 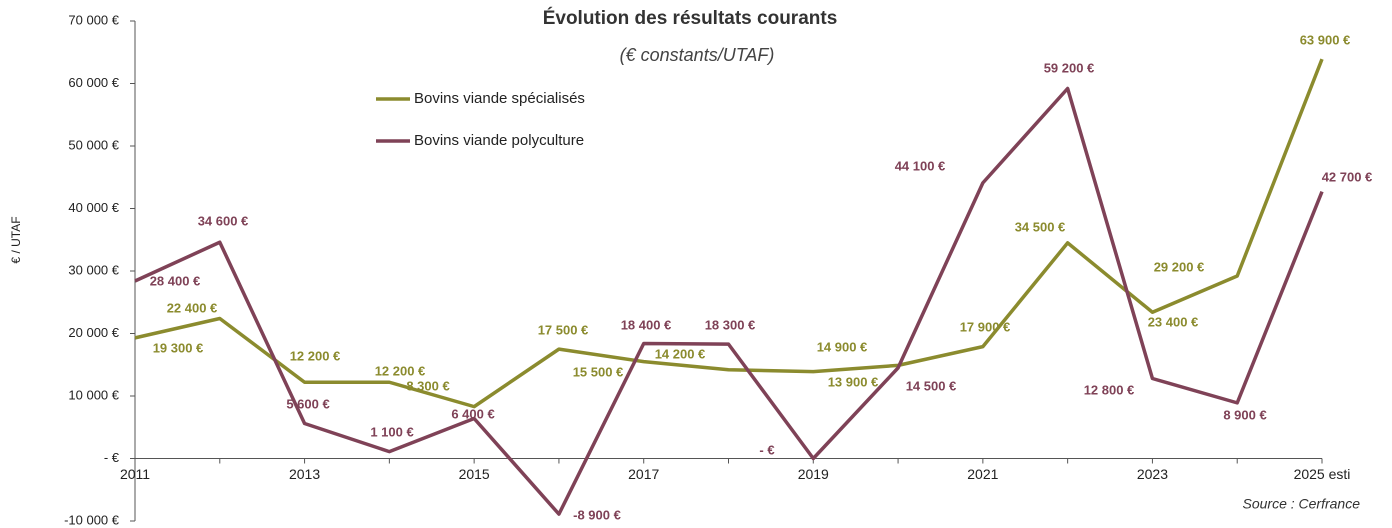 I want to click on value-label: - €, so click(x=766, y=449).